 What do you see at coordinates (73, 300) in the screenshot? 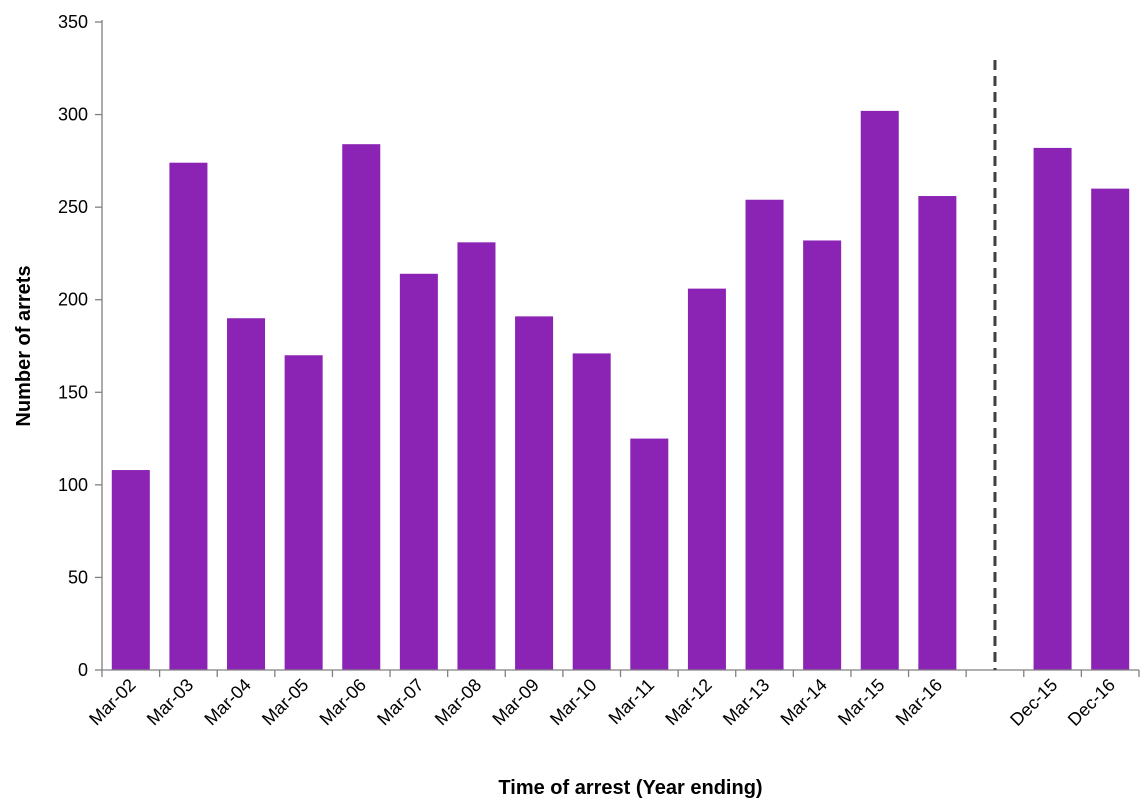
I see `y-tick-label: 200` at bounding box center [73, 300].